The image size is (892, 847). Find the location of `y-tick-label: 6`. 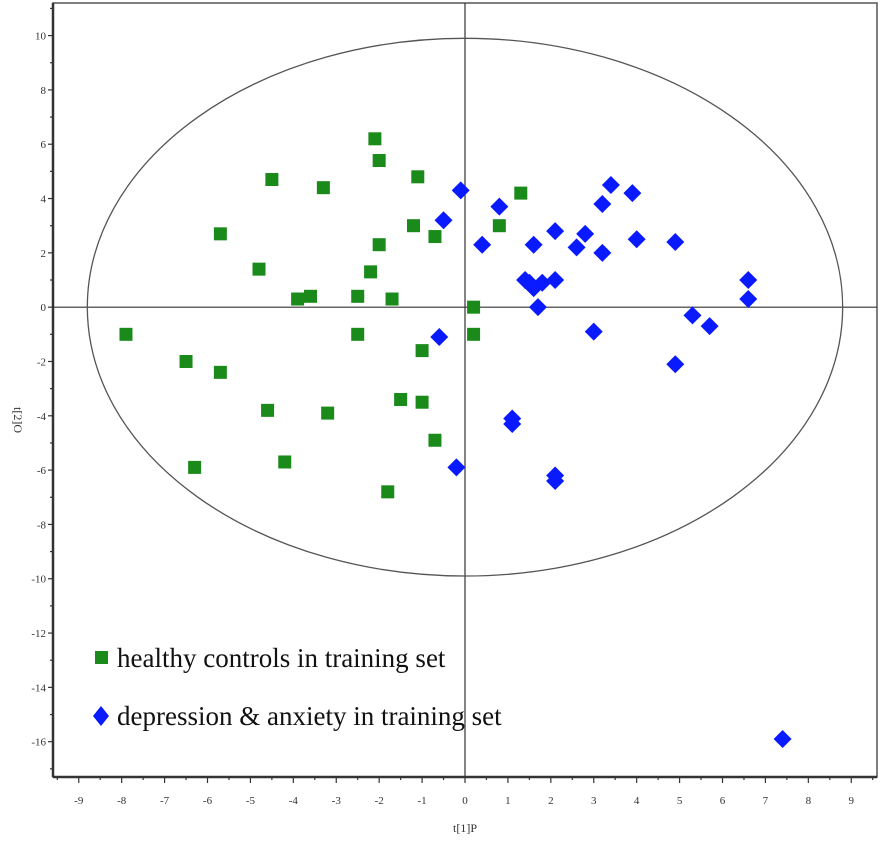

y-tick-label: 6 is located at coordinates (44, 145).